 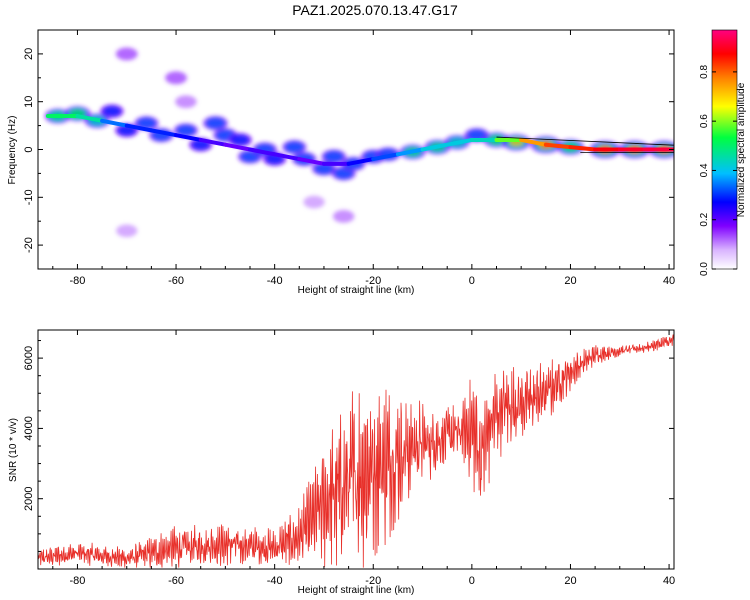 What do you see at coordinates (704, 121) in the screenshot?
I see `colorbar-tick-label: 0.6` at bounding box center [704, 121].